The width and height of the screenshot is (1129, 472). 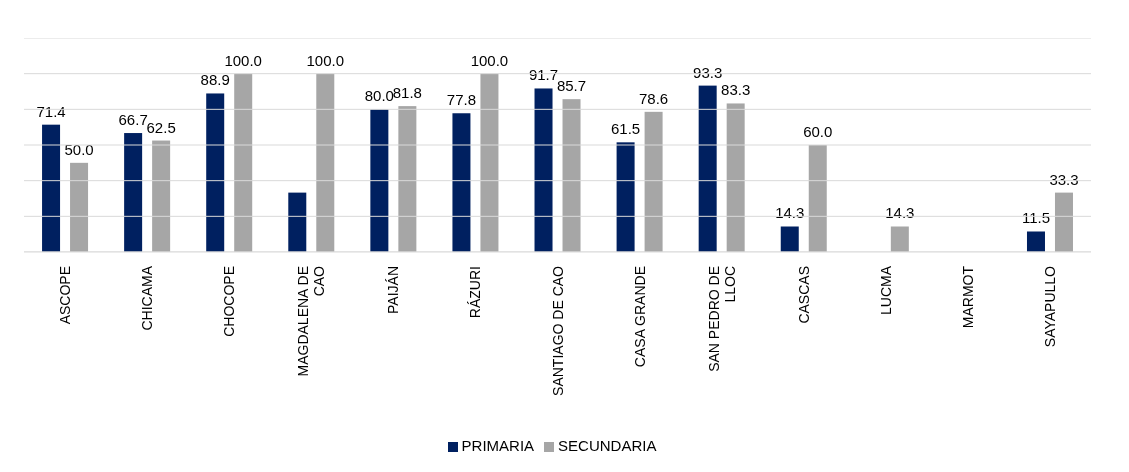 I want to click on data-label: 33.3, so click(x=1064, y=179).